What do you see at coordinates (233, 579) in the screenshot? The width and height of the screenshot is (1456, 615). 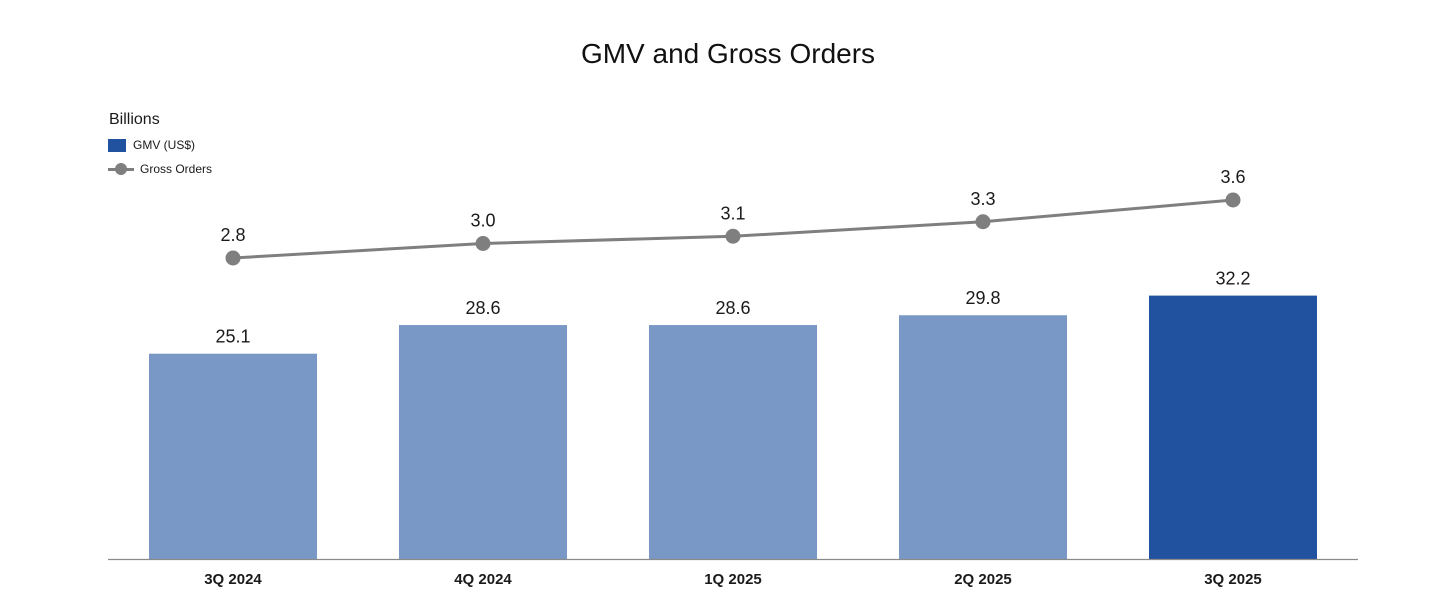 I see `x-tick-3q-2024: 3Q 2024` at bounding box center [233, 579].